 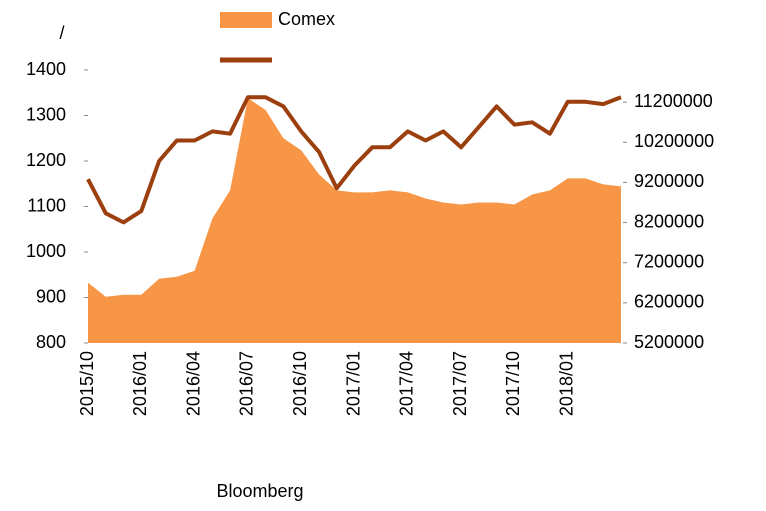 I want to click on x-tick-label: 2016/04, so click(x=193, y=383).